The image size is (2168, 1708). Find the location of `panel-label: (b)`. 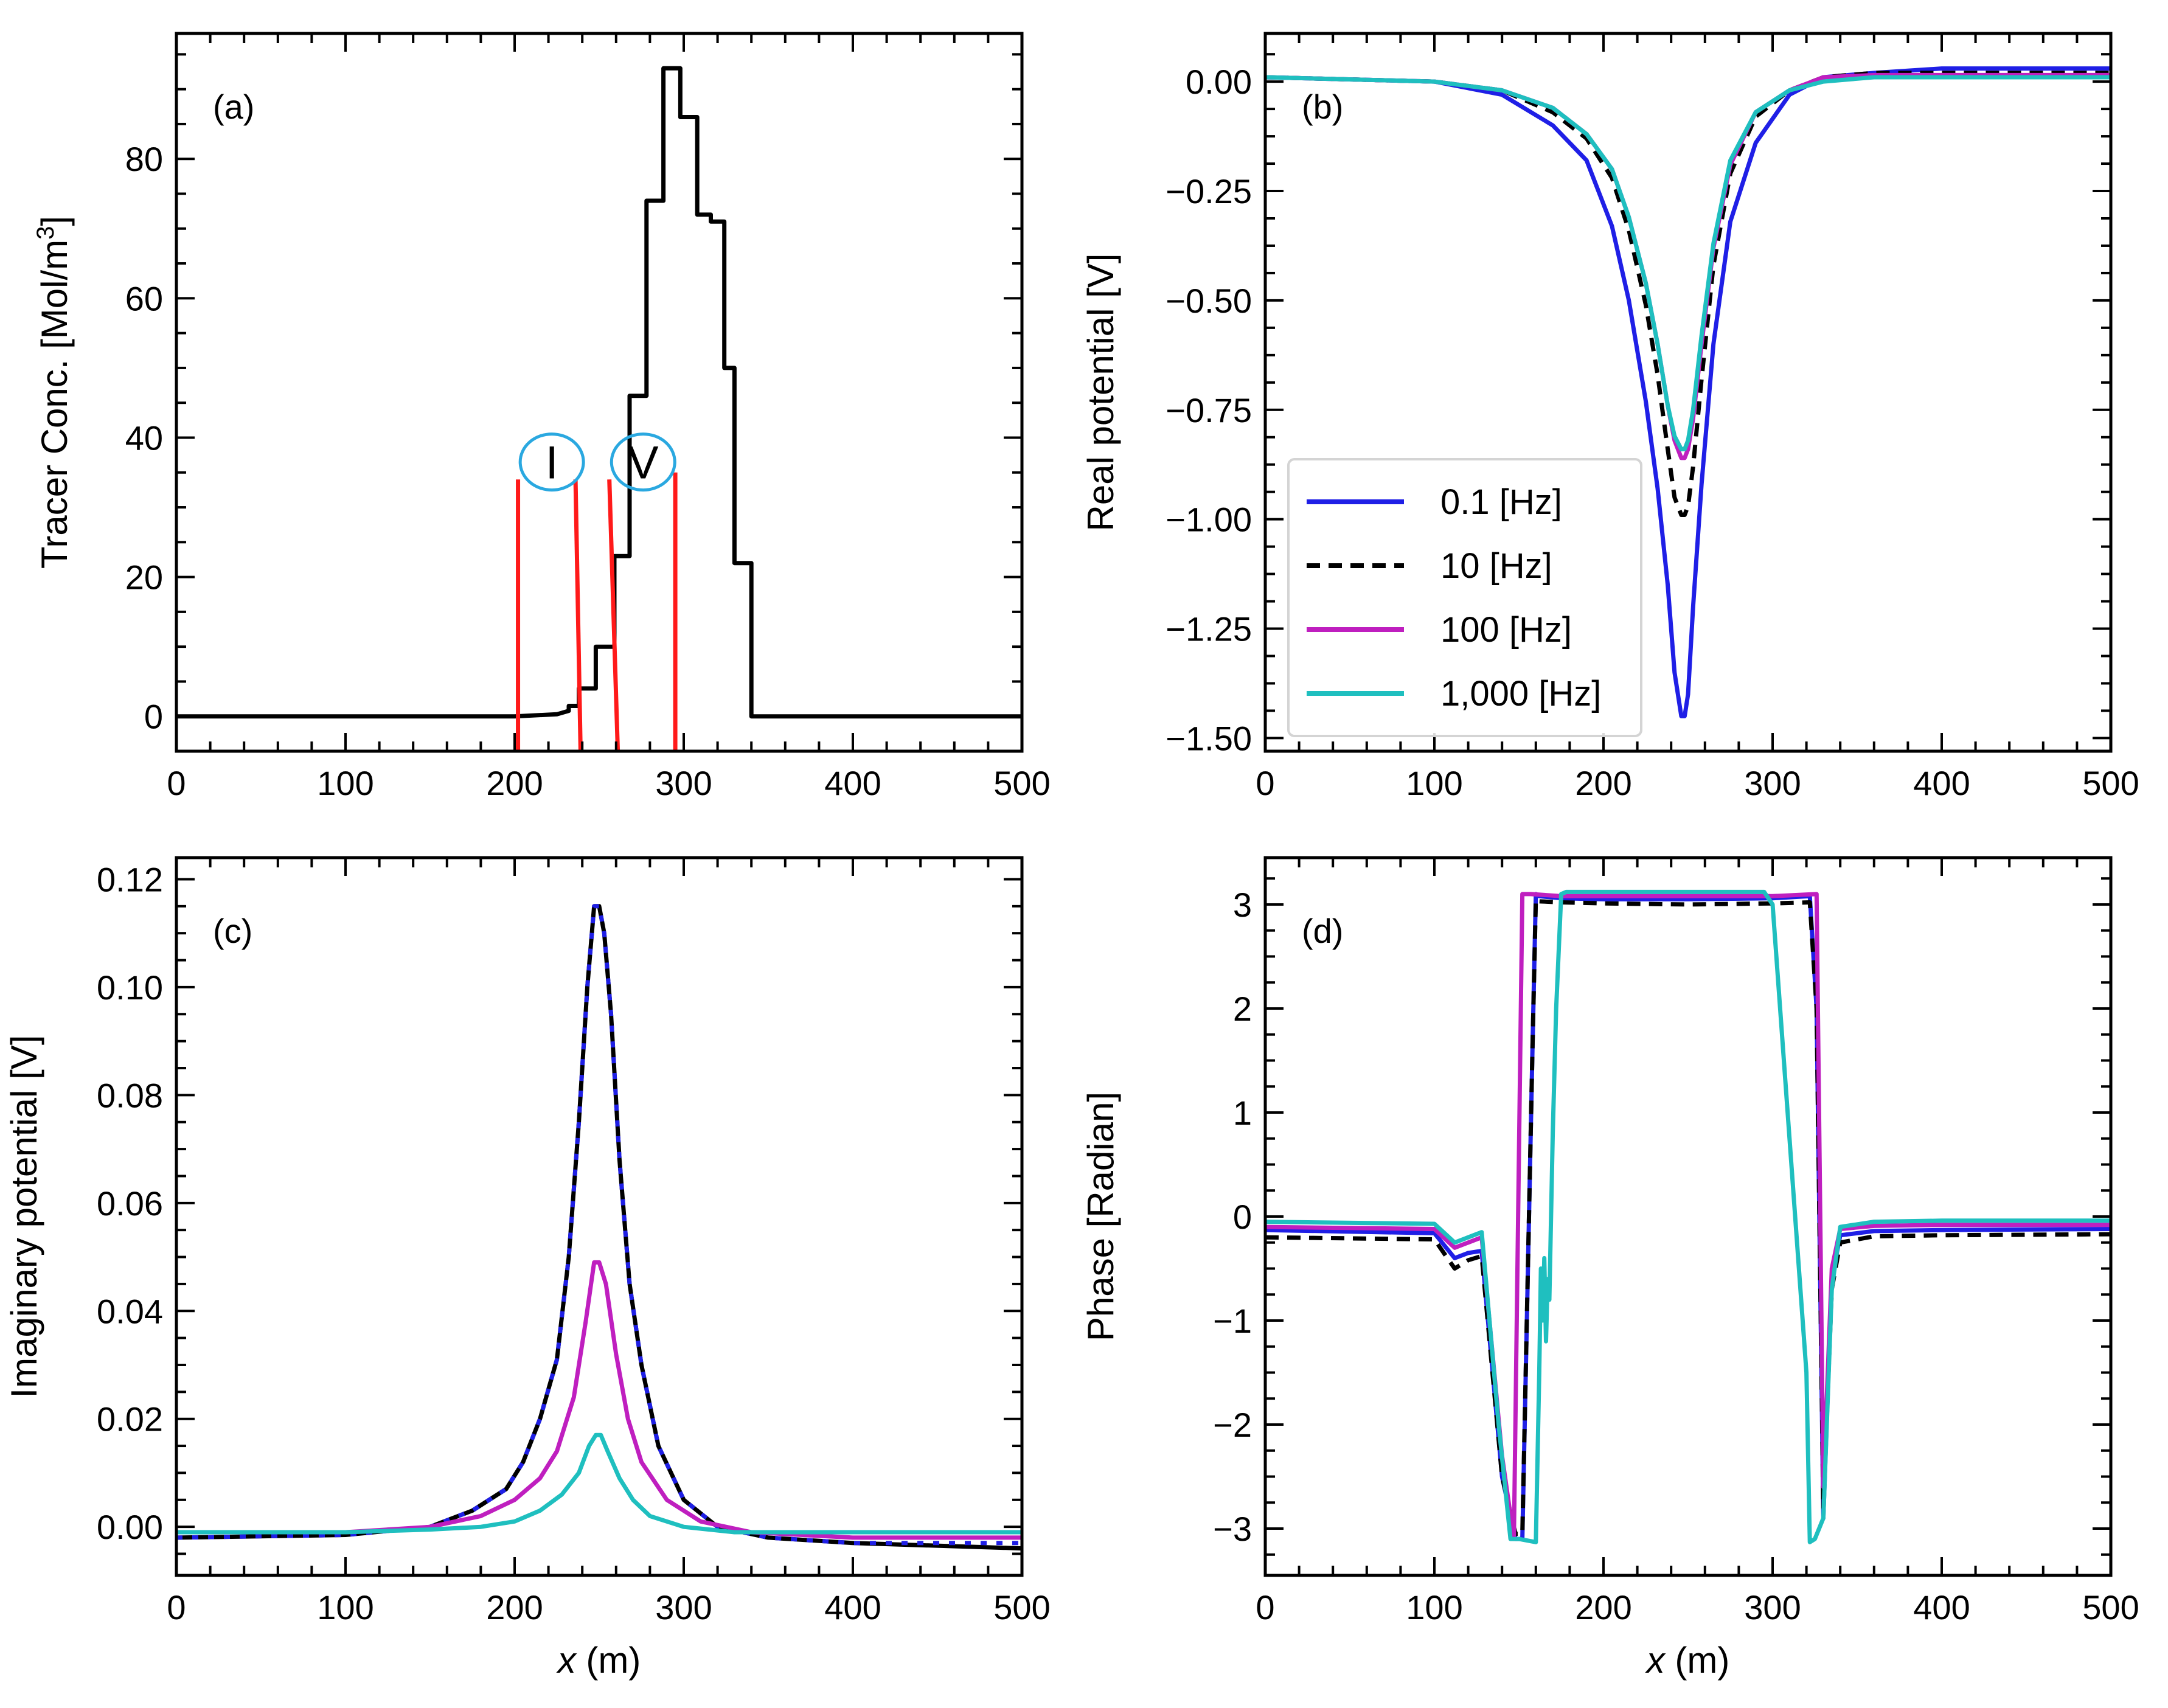

panel-label: (b) is located at coordinates (1322, 107).